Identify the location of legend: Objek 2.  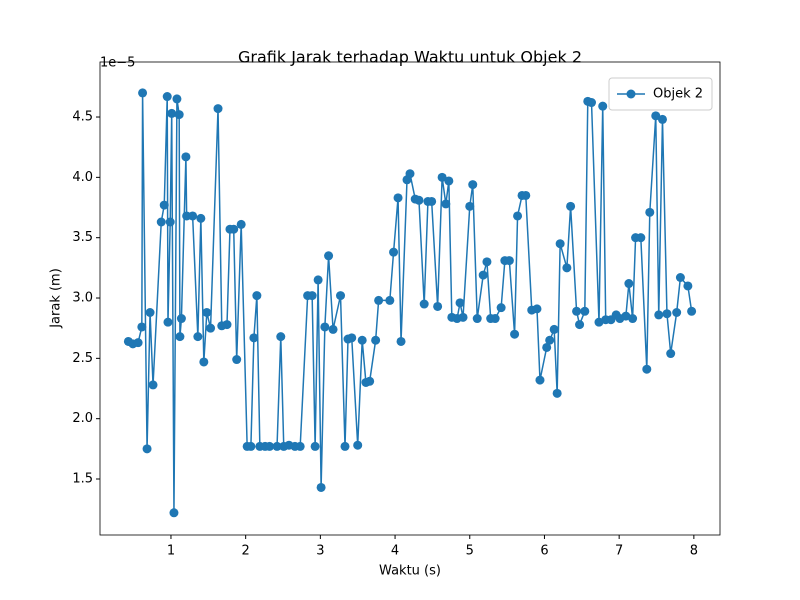
(660, 94).